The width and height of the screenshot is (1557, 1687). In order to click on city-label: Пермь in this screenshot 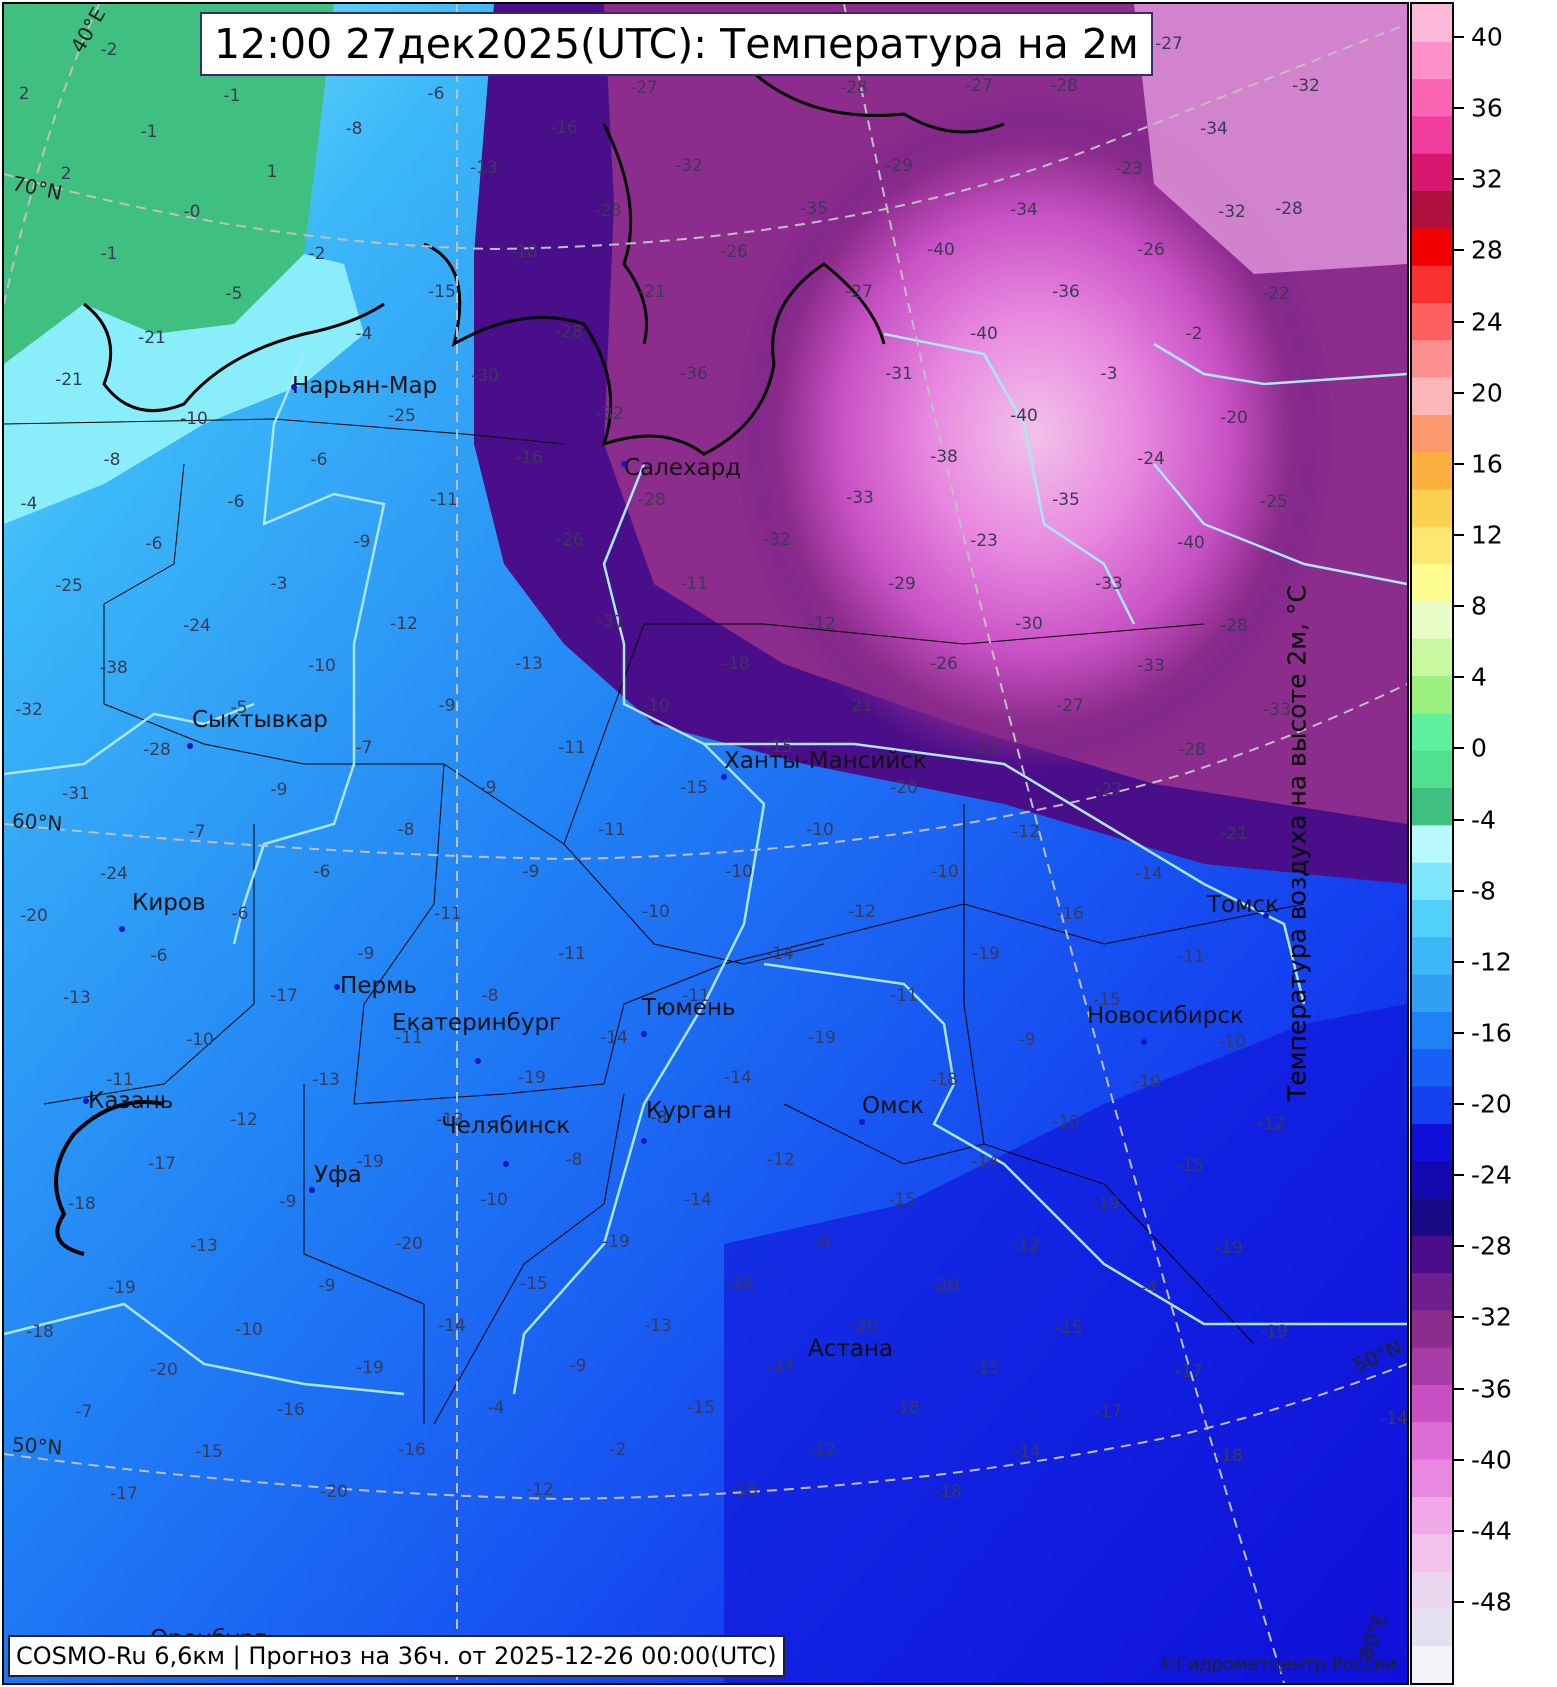, I will do `click(378, 986)`.